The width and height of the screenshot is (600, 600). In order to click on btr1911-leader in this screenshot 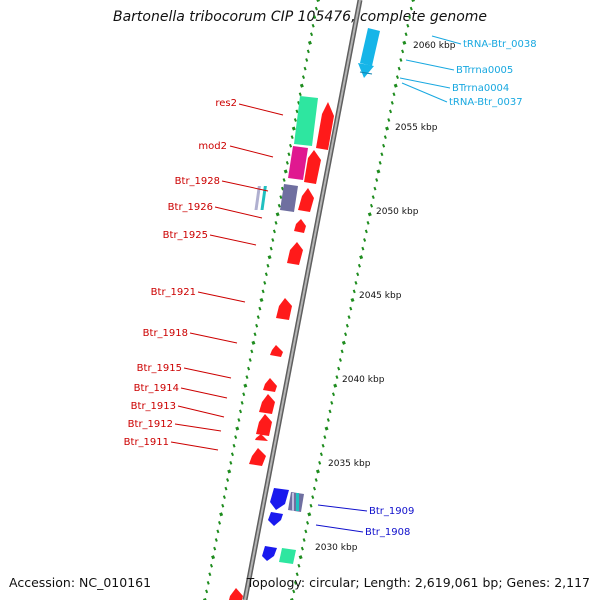, I will do `click(194, 446)`.